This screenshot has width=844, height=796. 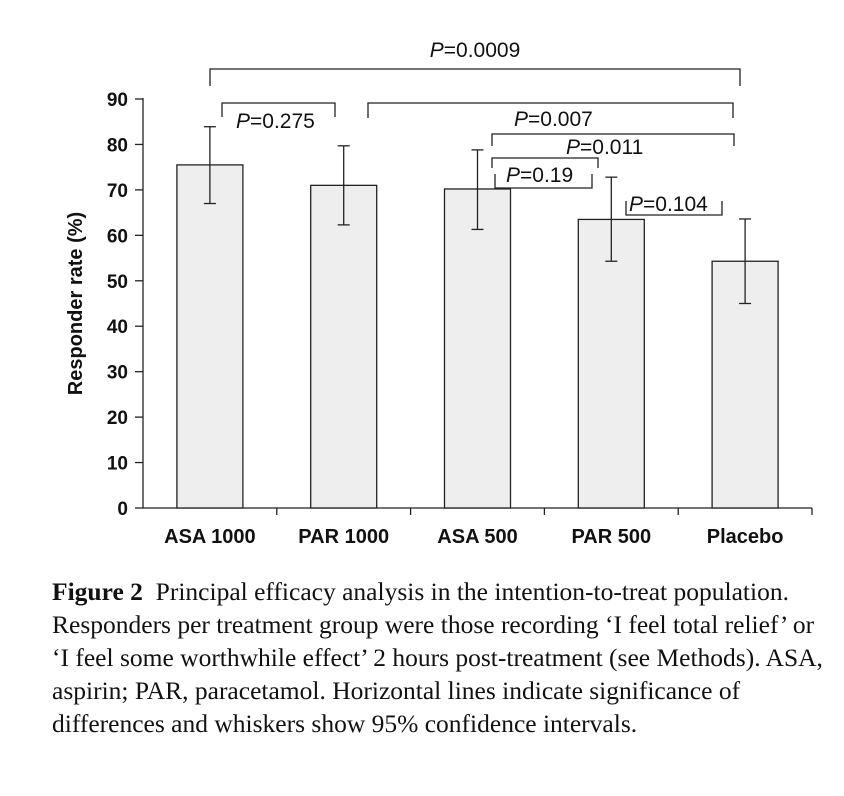 What do you see at coordinates (275, 121) in the screenshot?
I see `p-value-label: P=0.275` at bounding box center [275, 121].